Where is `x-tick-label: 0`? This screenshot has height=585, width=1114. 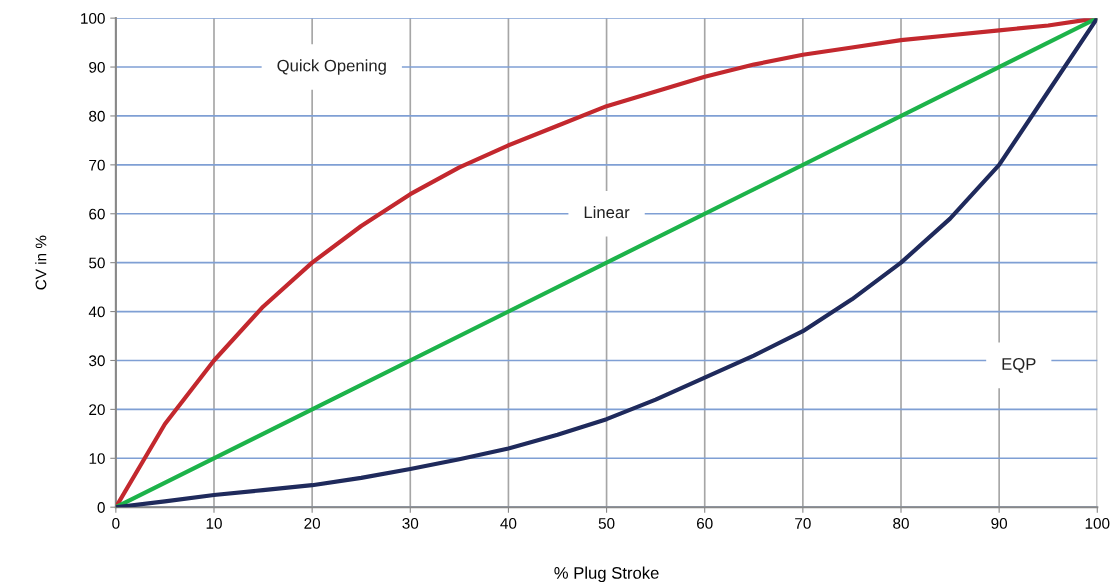 x-tick-label: 0 is located at coordinates (116, 523).